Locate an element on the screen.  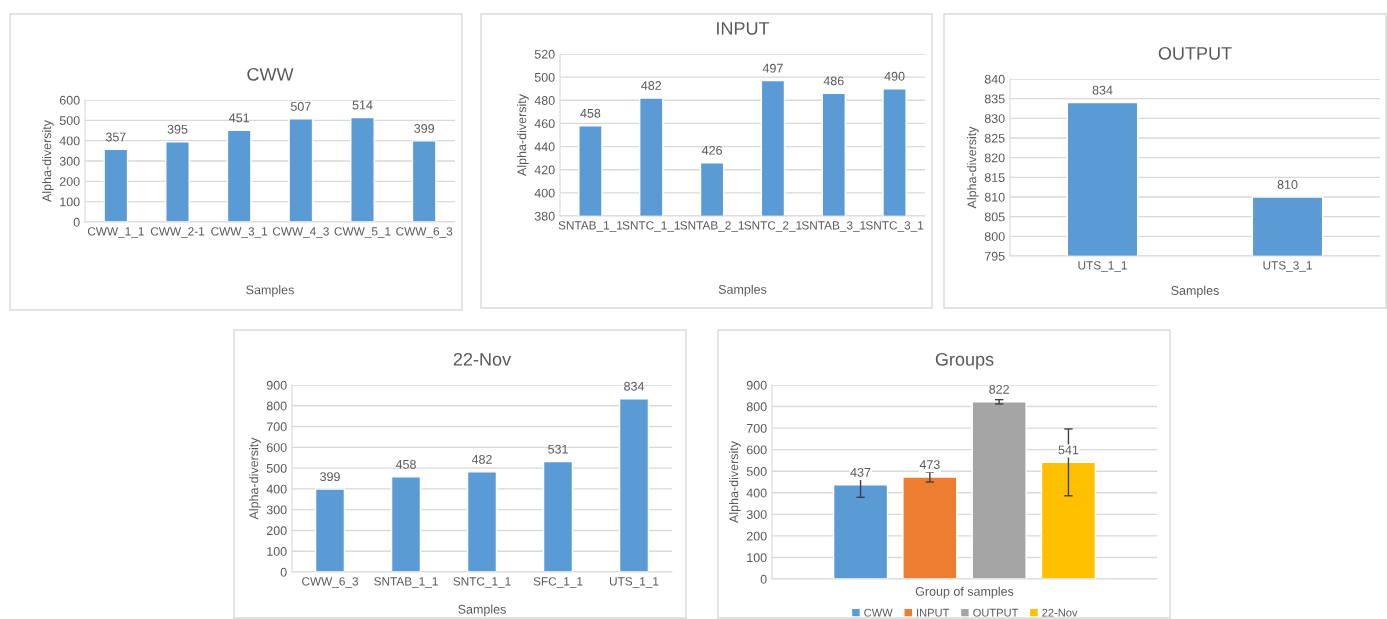
data-label: 458 is located at coordinates (405, 464).